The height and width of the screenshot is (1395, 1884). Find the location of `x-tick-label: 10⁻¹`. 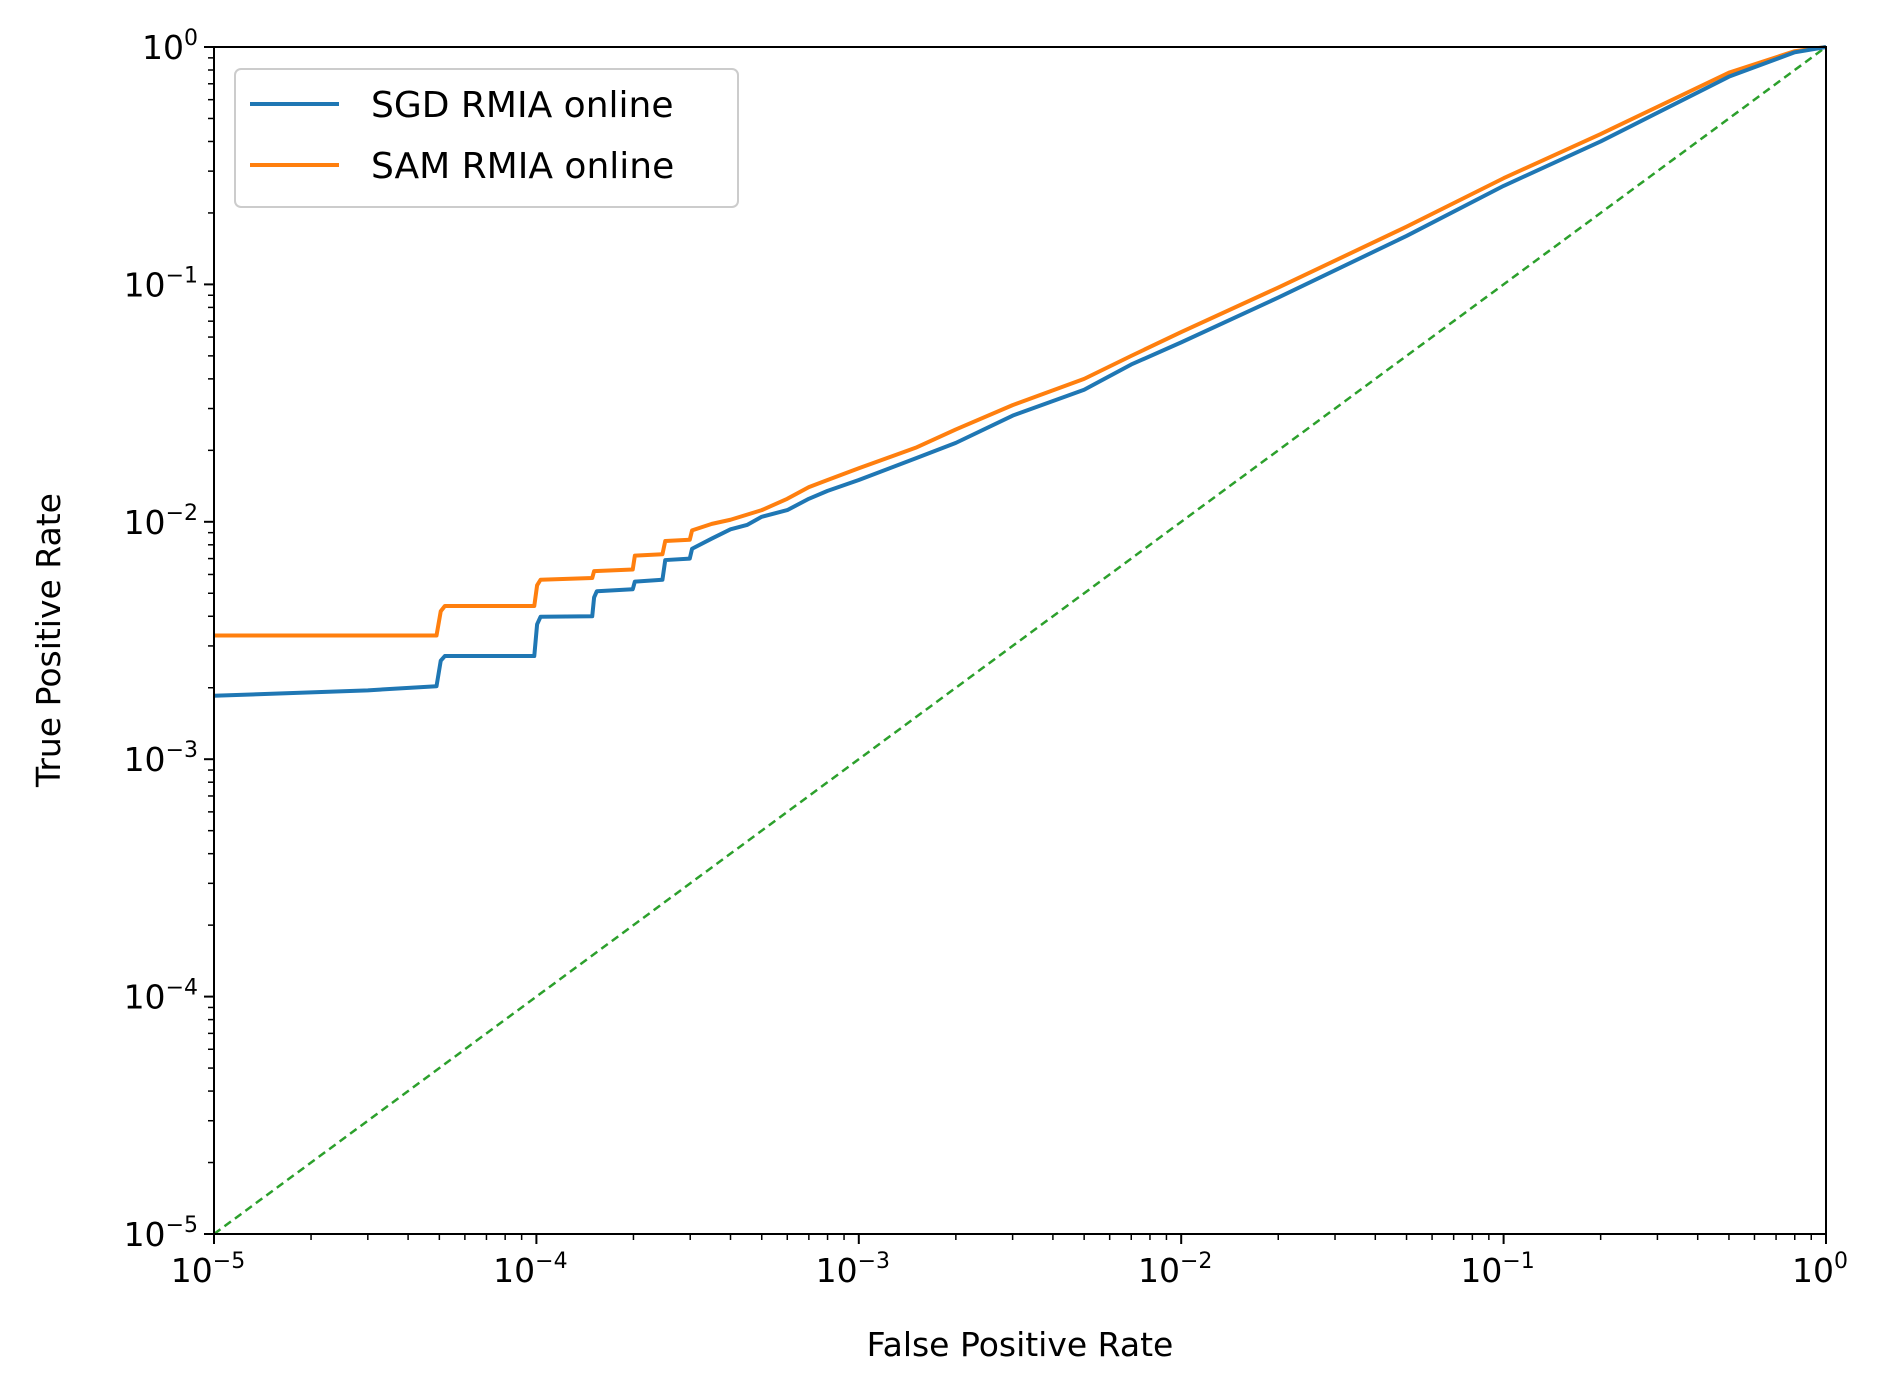

x-tick-label: 10⁻¹ is located at coordinates (1497, 1269).